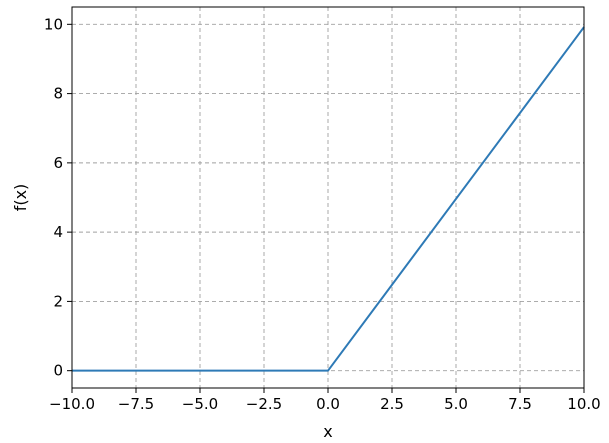  Describe the element at coordinates (72, 404) in the screenshot. I see `x-tick-label: −10.0` at that location.